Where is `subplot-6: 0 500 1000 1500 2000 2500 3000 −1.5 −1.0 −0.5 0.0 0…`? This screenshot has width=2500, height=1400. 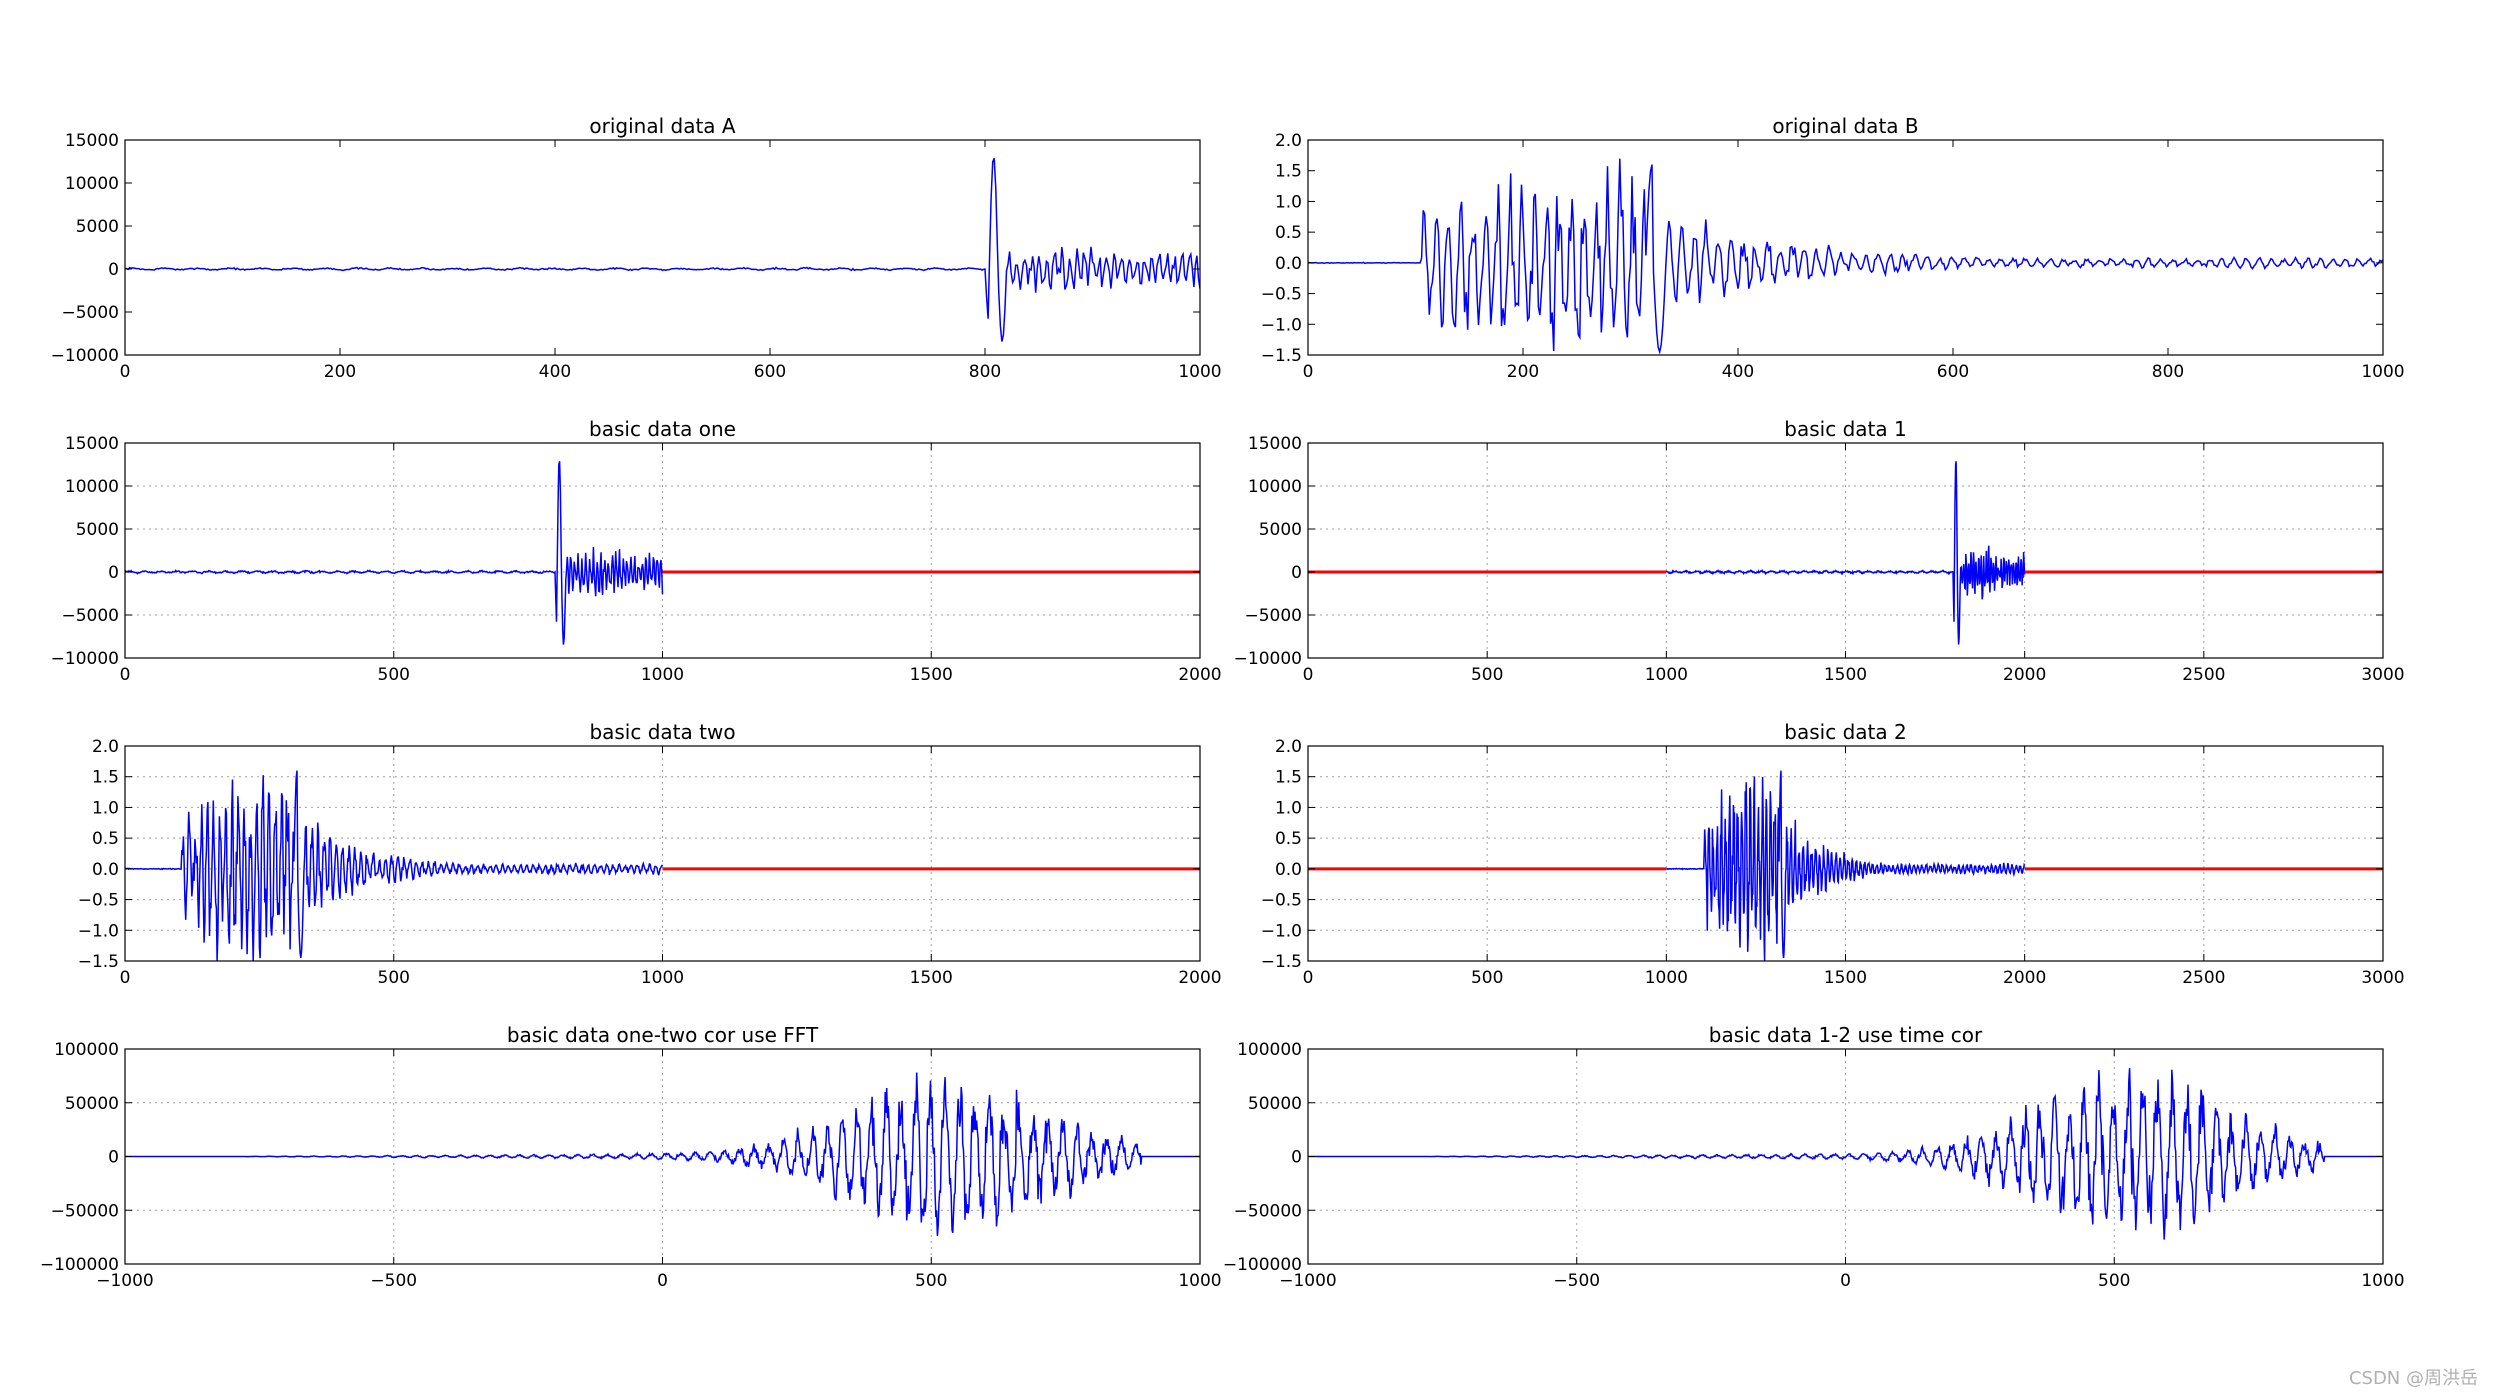 subplot-6: 0 500 1000 1500 2000 2500 3000 −1.5 −1.0 −0.5 0.0 0… is located at coordinates (1833, 854).